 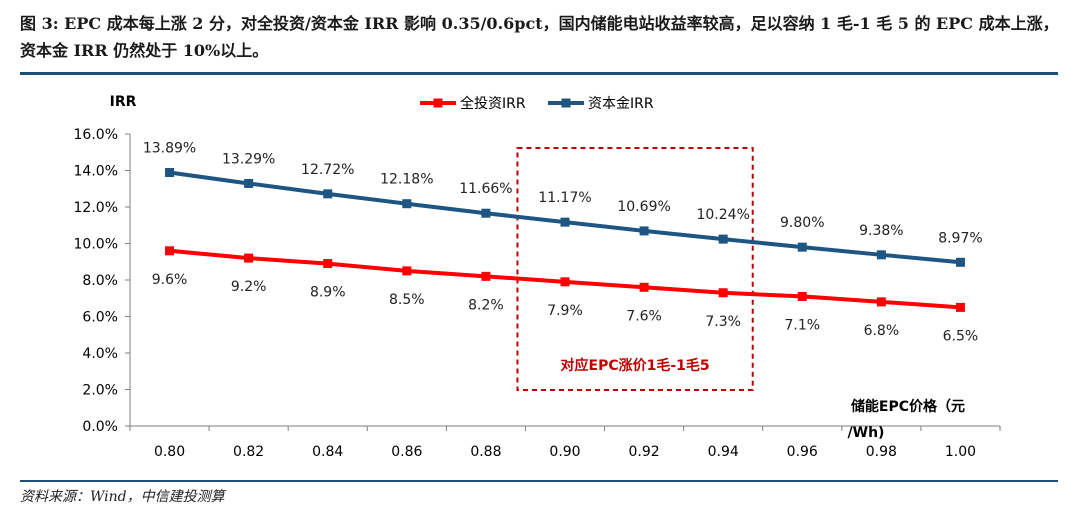 I want to click on x-tick-label: 0.84, so click(x=327, y=452).